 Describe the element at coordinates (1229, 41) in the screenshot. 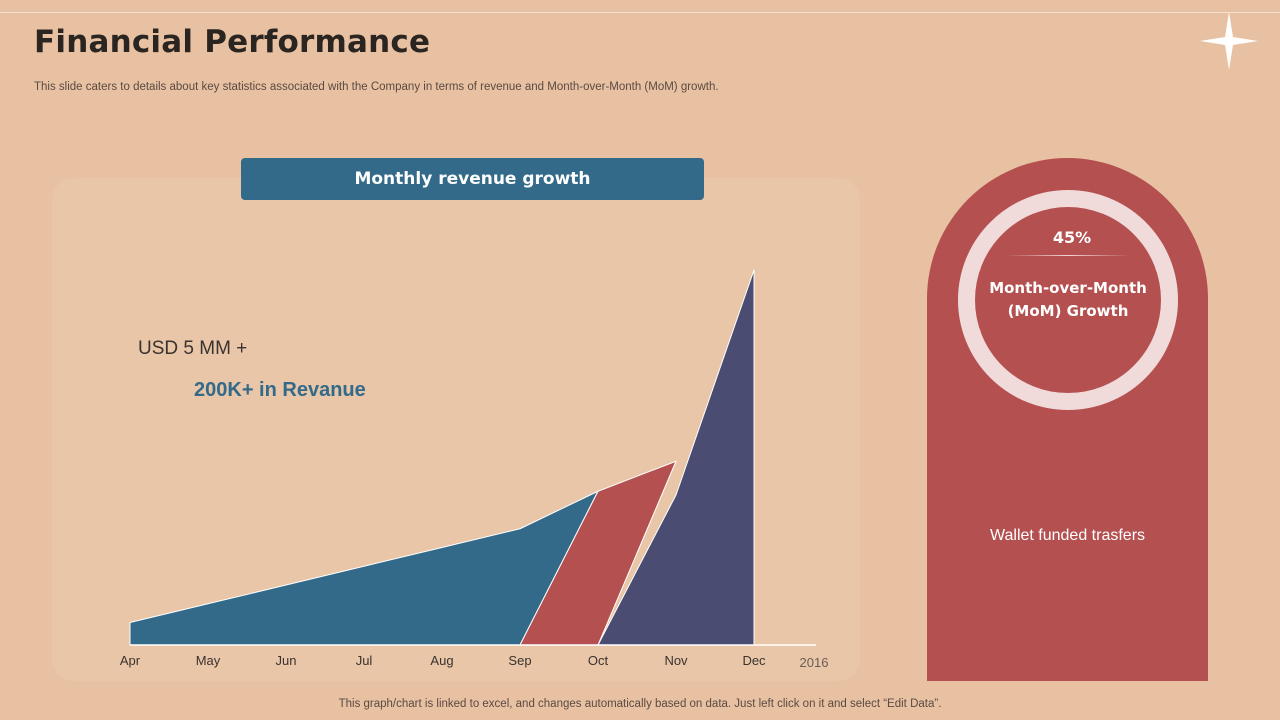

I see `sparkle-icon` at that location.